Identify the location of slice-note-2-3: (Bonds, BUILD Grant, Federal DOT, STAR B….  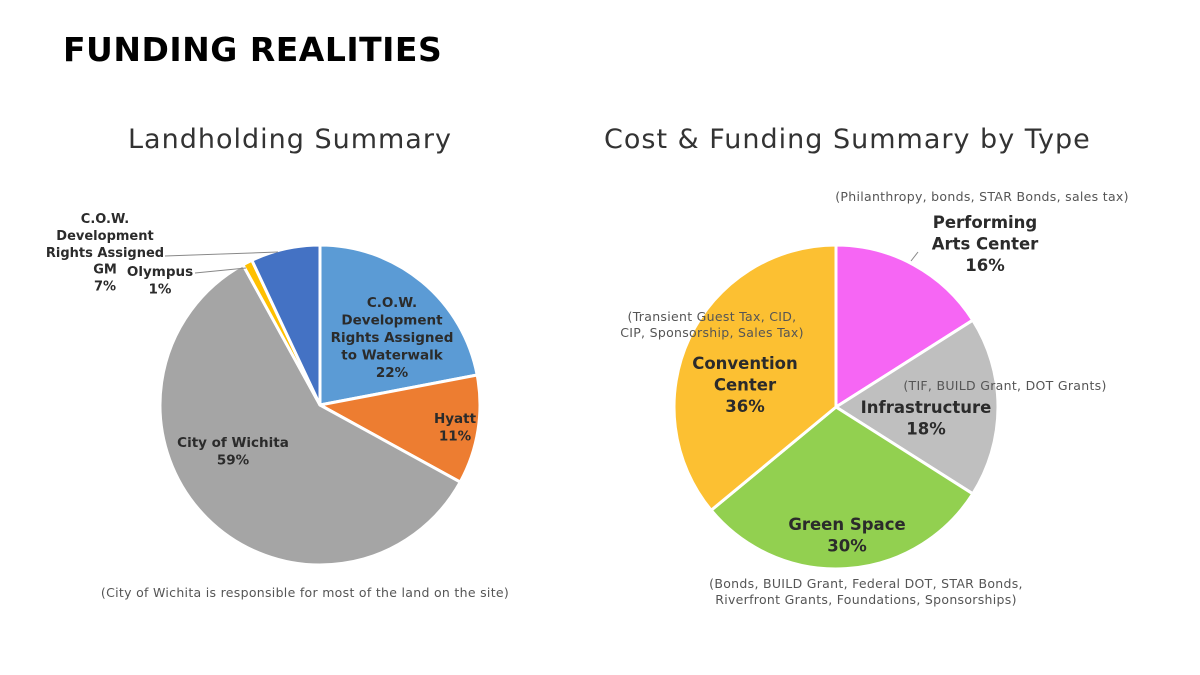
(866, 591).